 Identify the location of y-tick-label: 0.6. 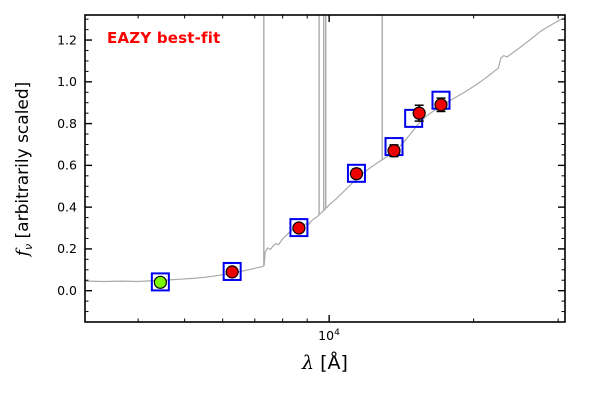
(67, 165).